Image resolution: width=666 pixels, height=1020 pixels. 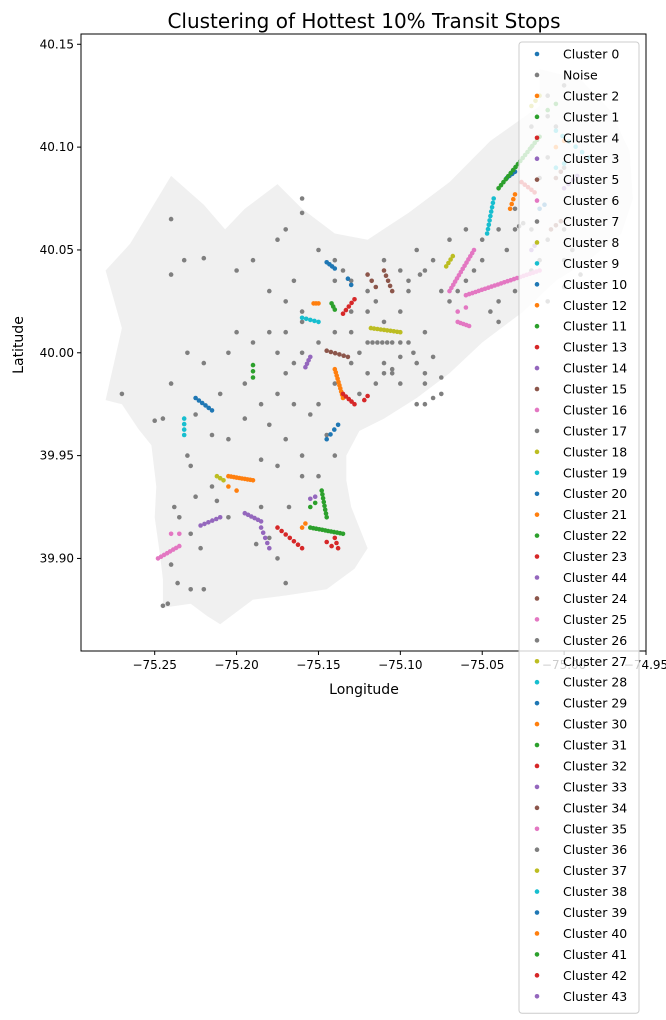 I want to click on legend-label: Cluster 5, so click(x=591, y=179).